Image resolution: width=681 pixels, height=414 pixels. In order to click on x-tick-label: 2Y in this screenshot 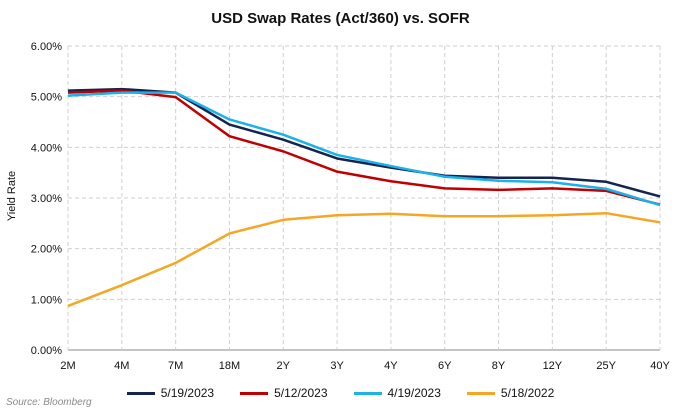, I will do `click(284, 366)`.